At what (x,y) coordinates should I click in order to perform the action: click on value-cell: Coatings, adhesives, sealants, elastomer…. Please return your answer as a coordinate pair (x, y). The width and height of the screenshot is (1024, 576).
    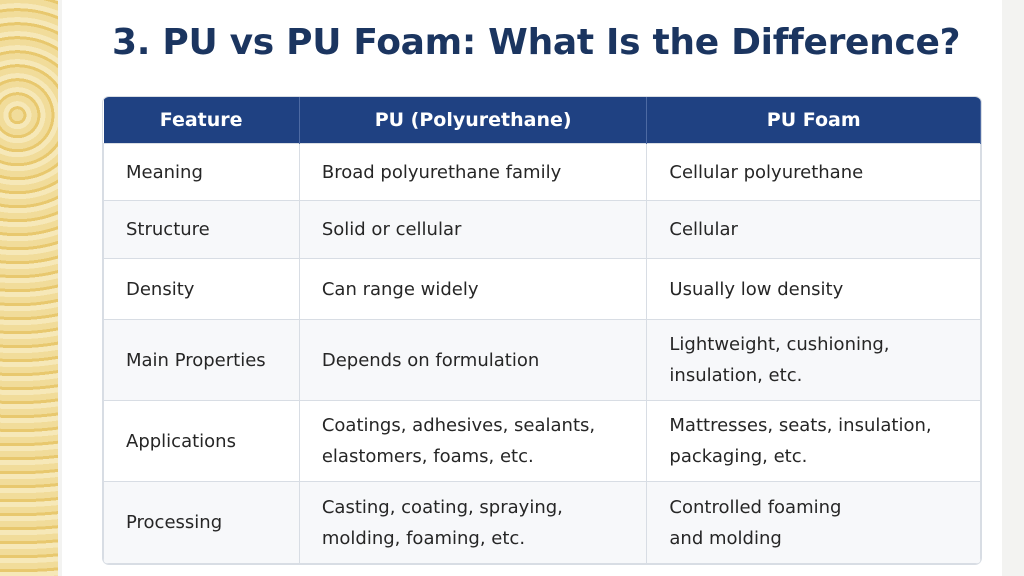
    Looking at the image, I should click on (473, 441).